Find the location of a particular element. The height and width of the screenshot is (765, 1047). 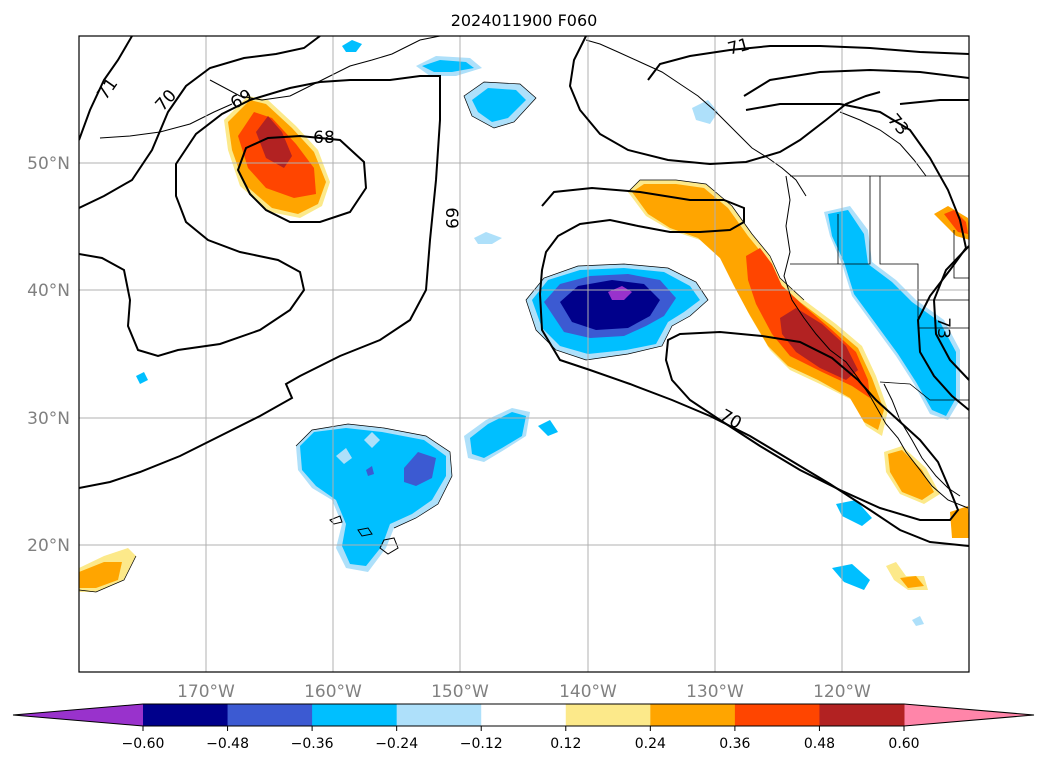

contour-73b is located at coordinates (934, 102).